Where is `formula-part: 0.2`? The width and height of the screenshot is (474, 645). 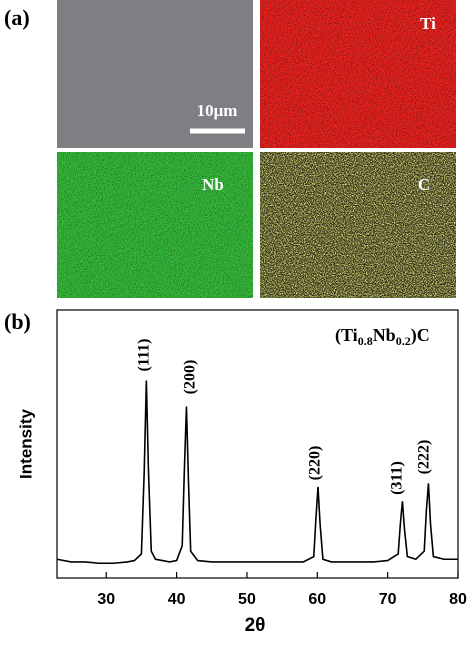
formula-part: 0.2 is located at coordinates (403, 341).